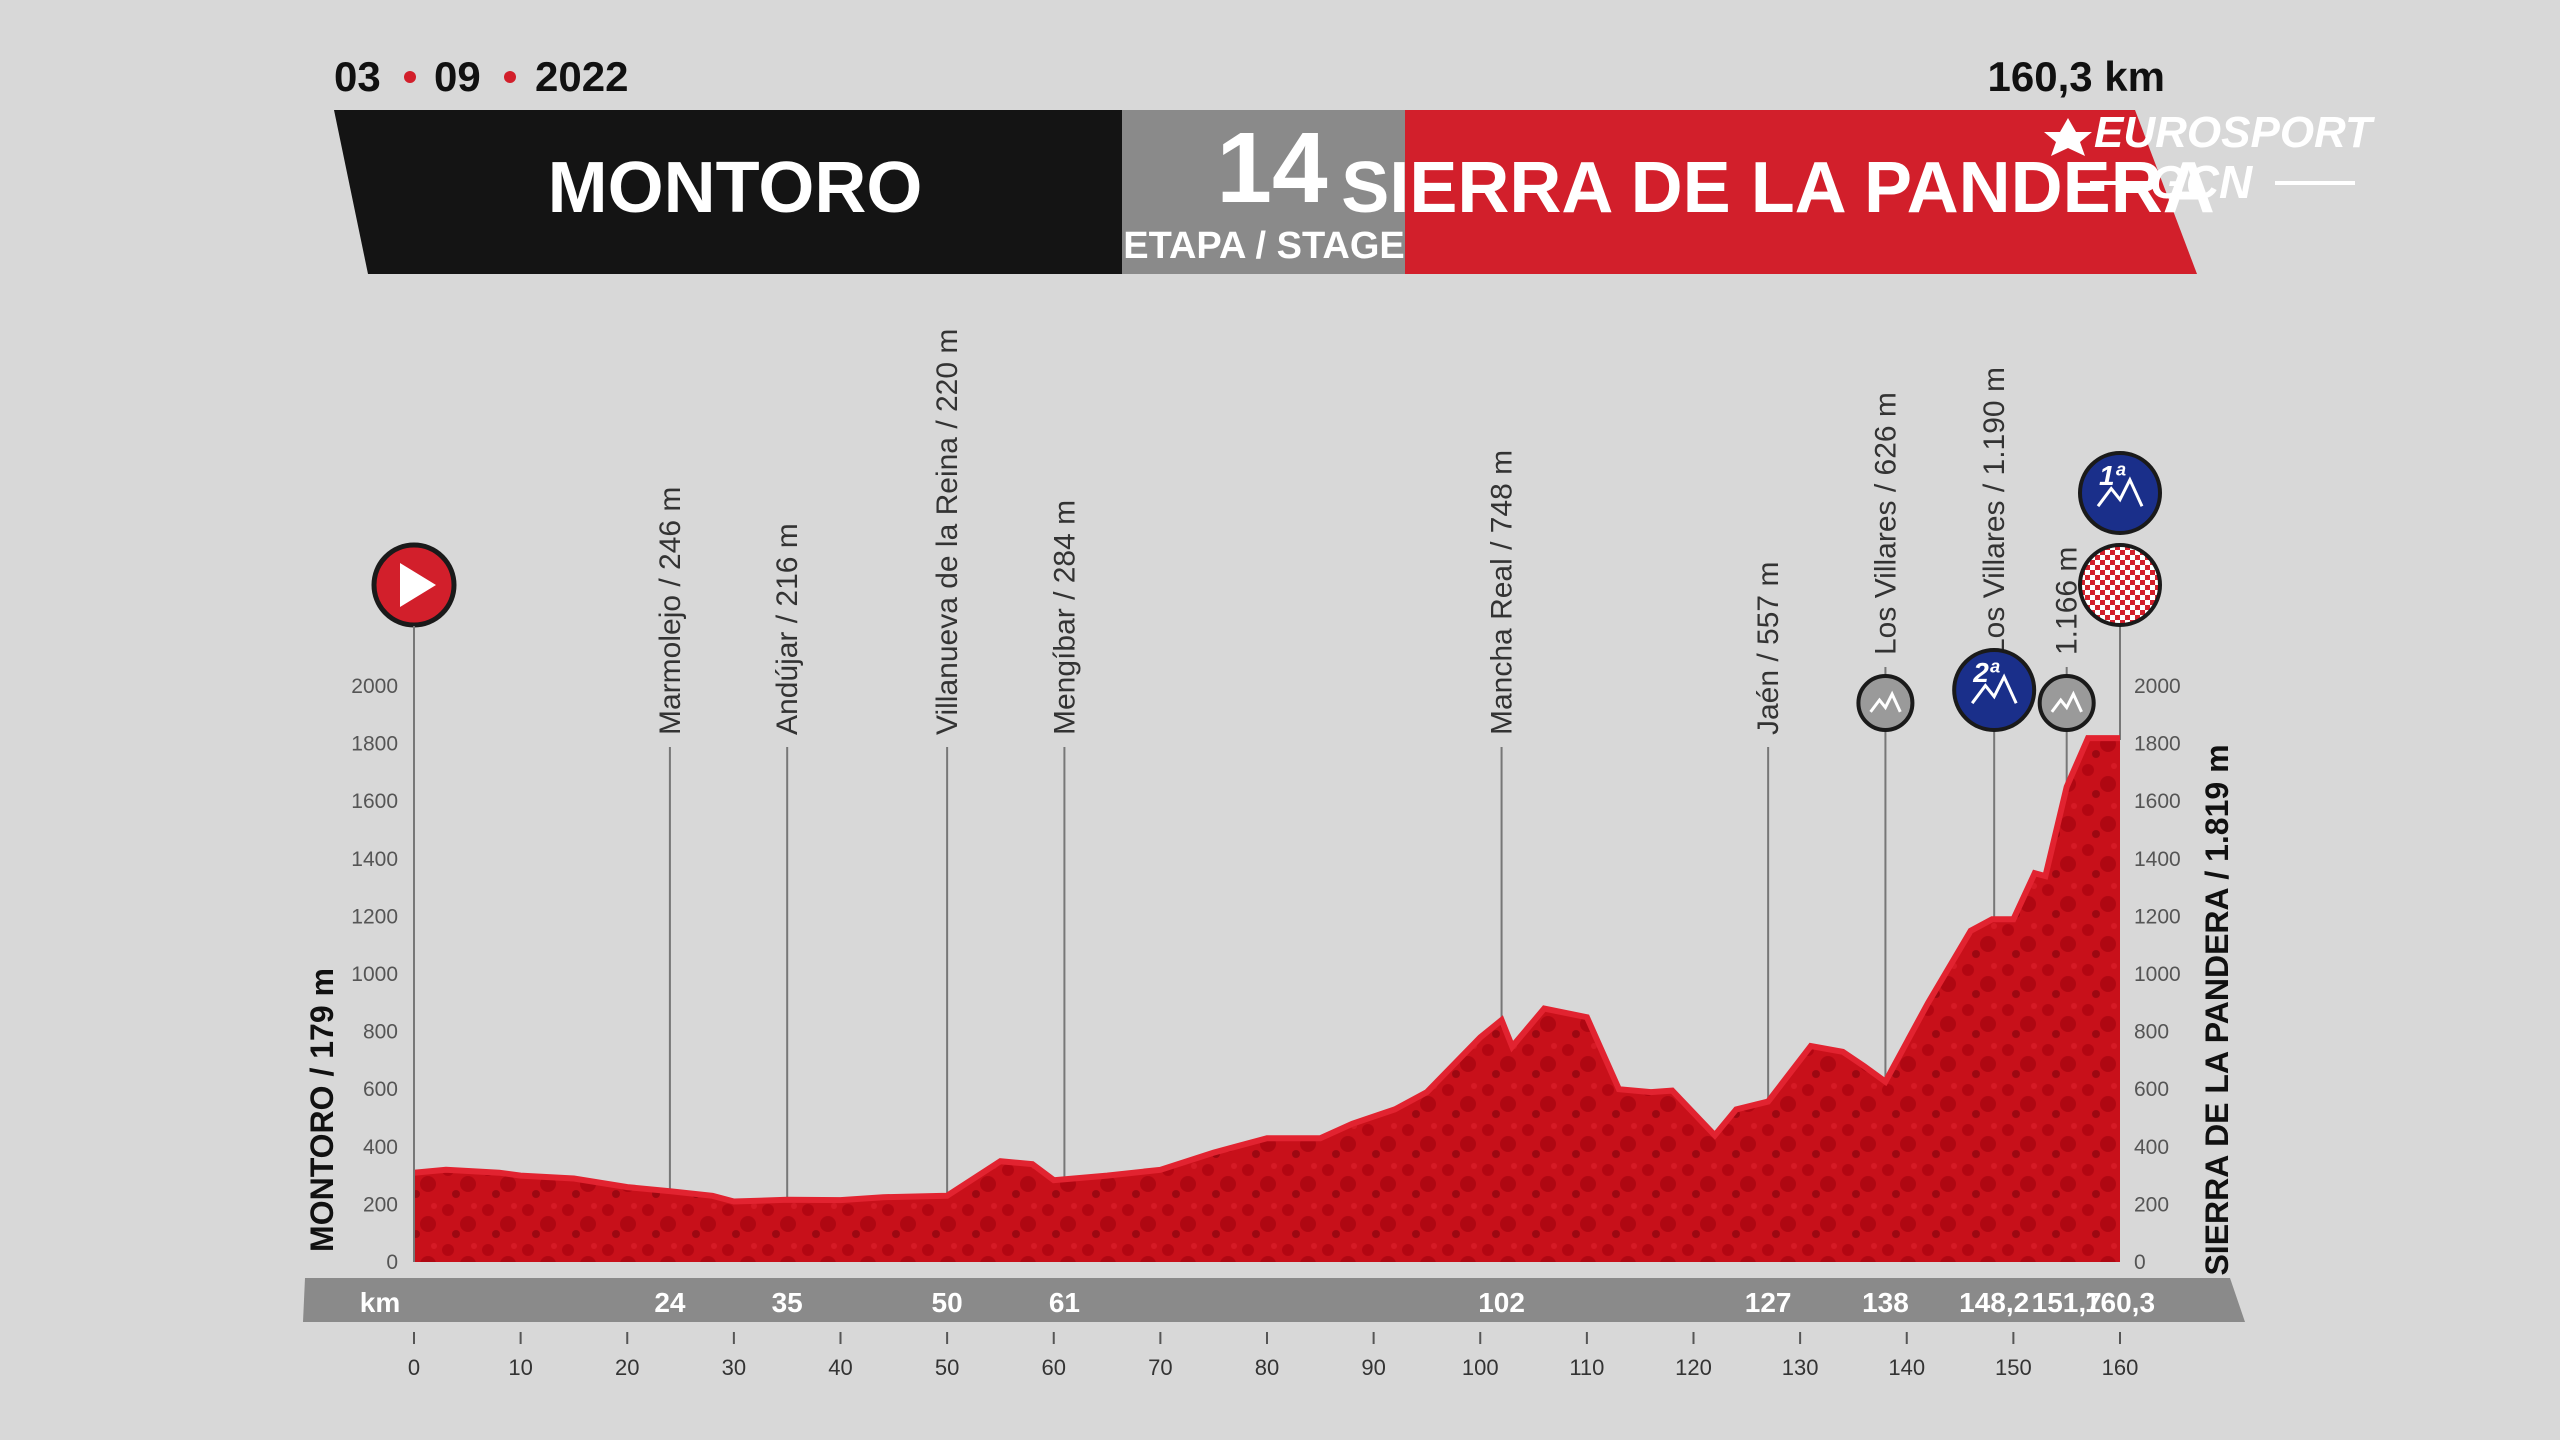 The image size is (2560, 1440). I want to click on start-banner, so click(728, 192).